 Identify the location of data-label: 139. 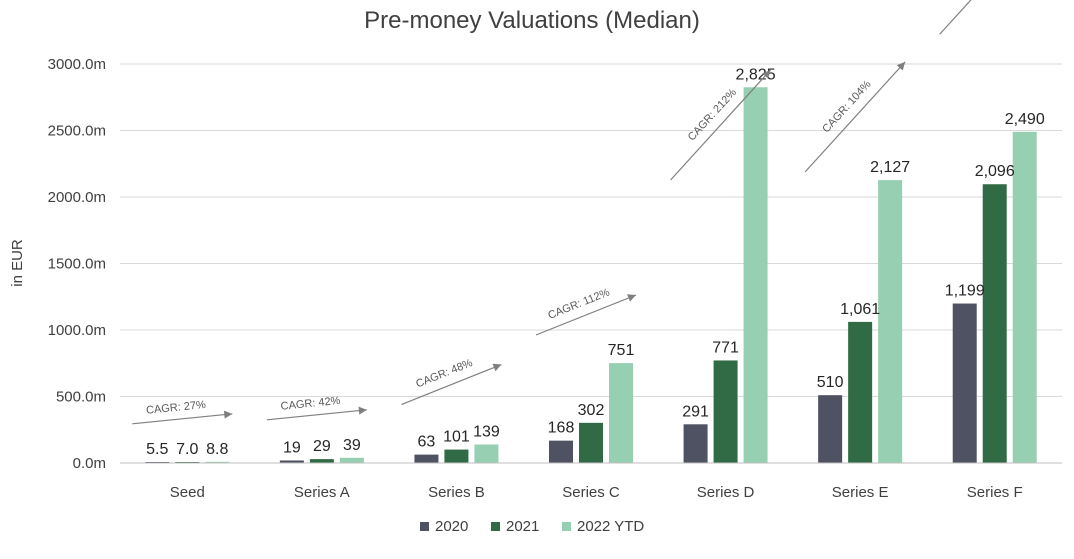
(486, 432).